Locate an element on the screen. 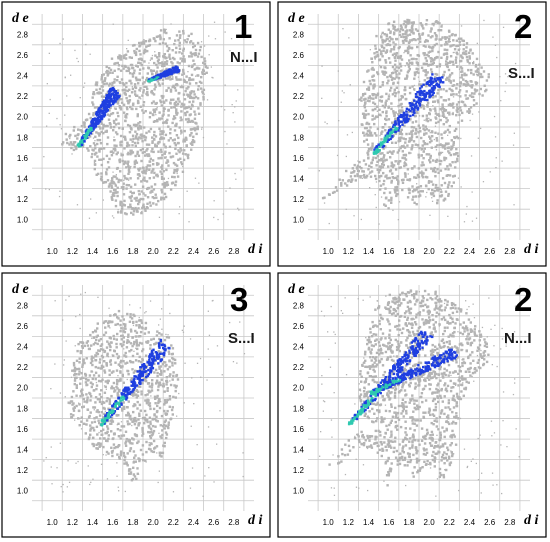  y-tick-label: 1.4 is located at coordinates (299, 178).